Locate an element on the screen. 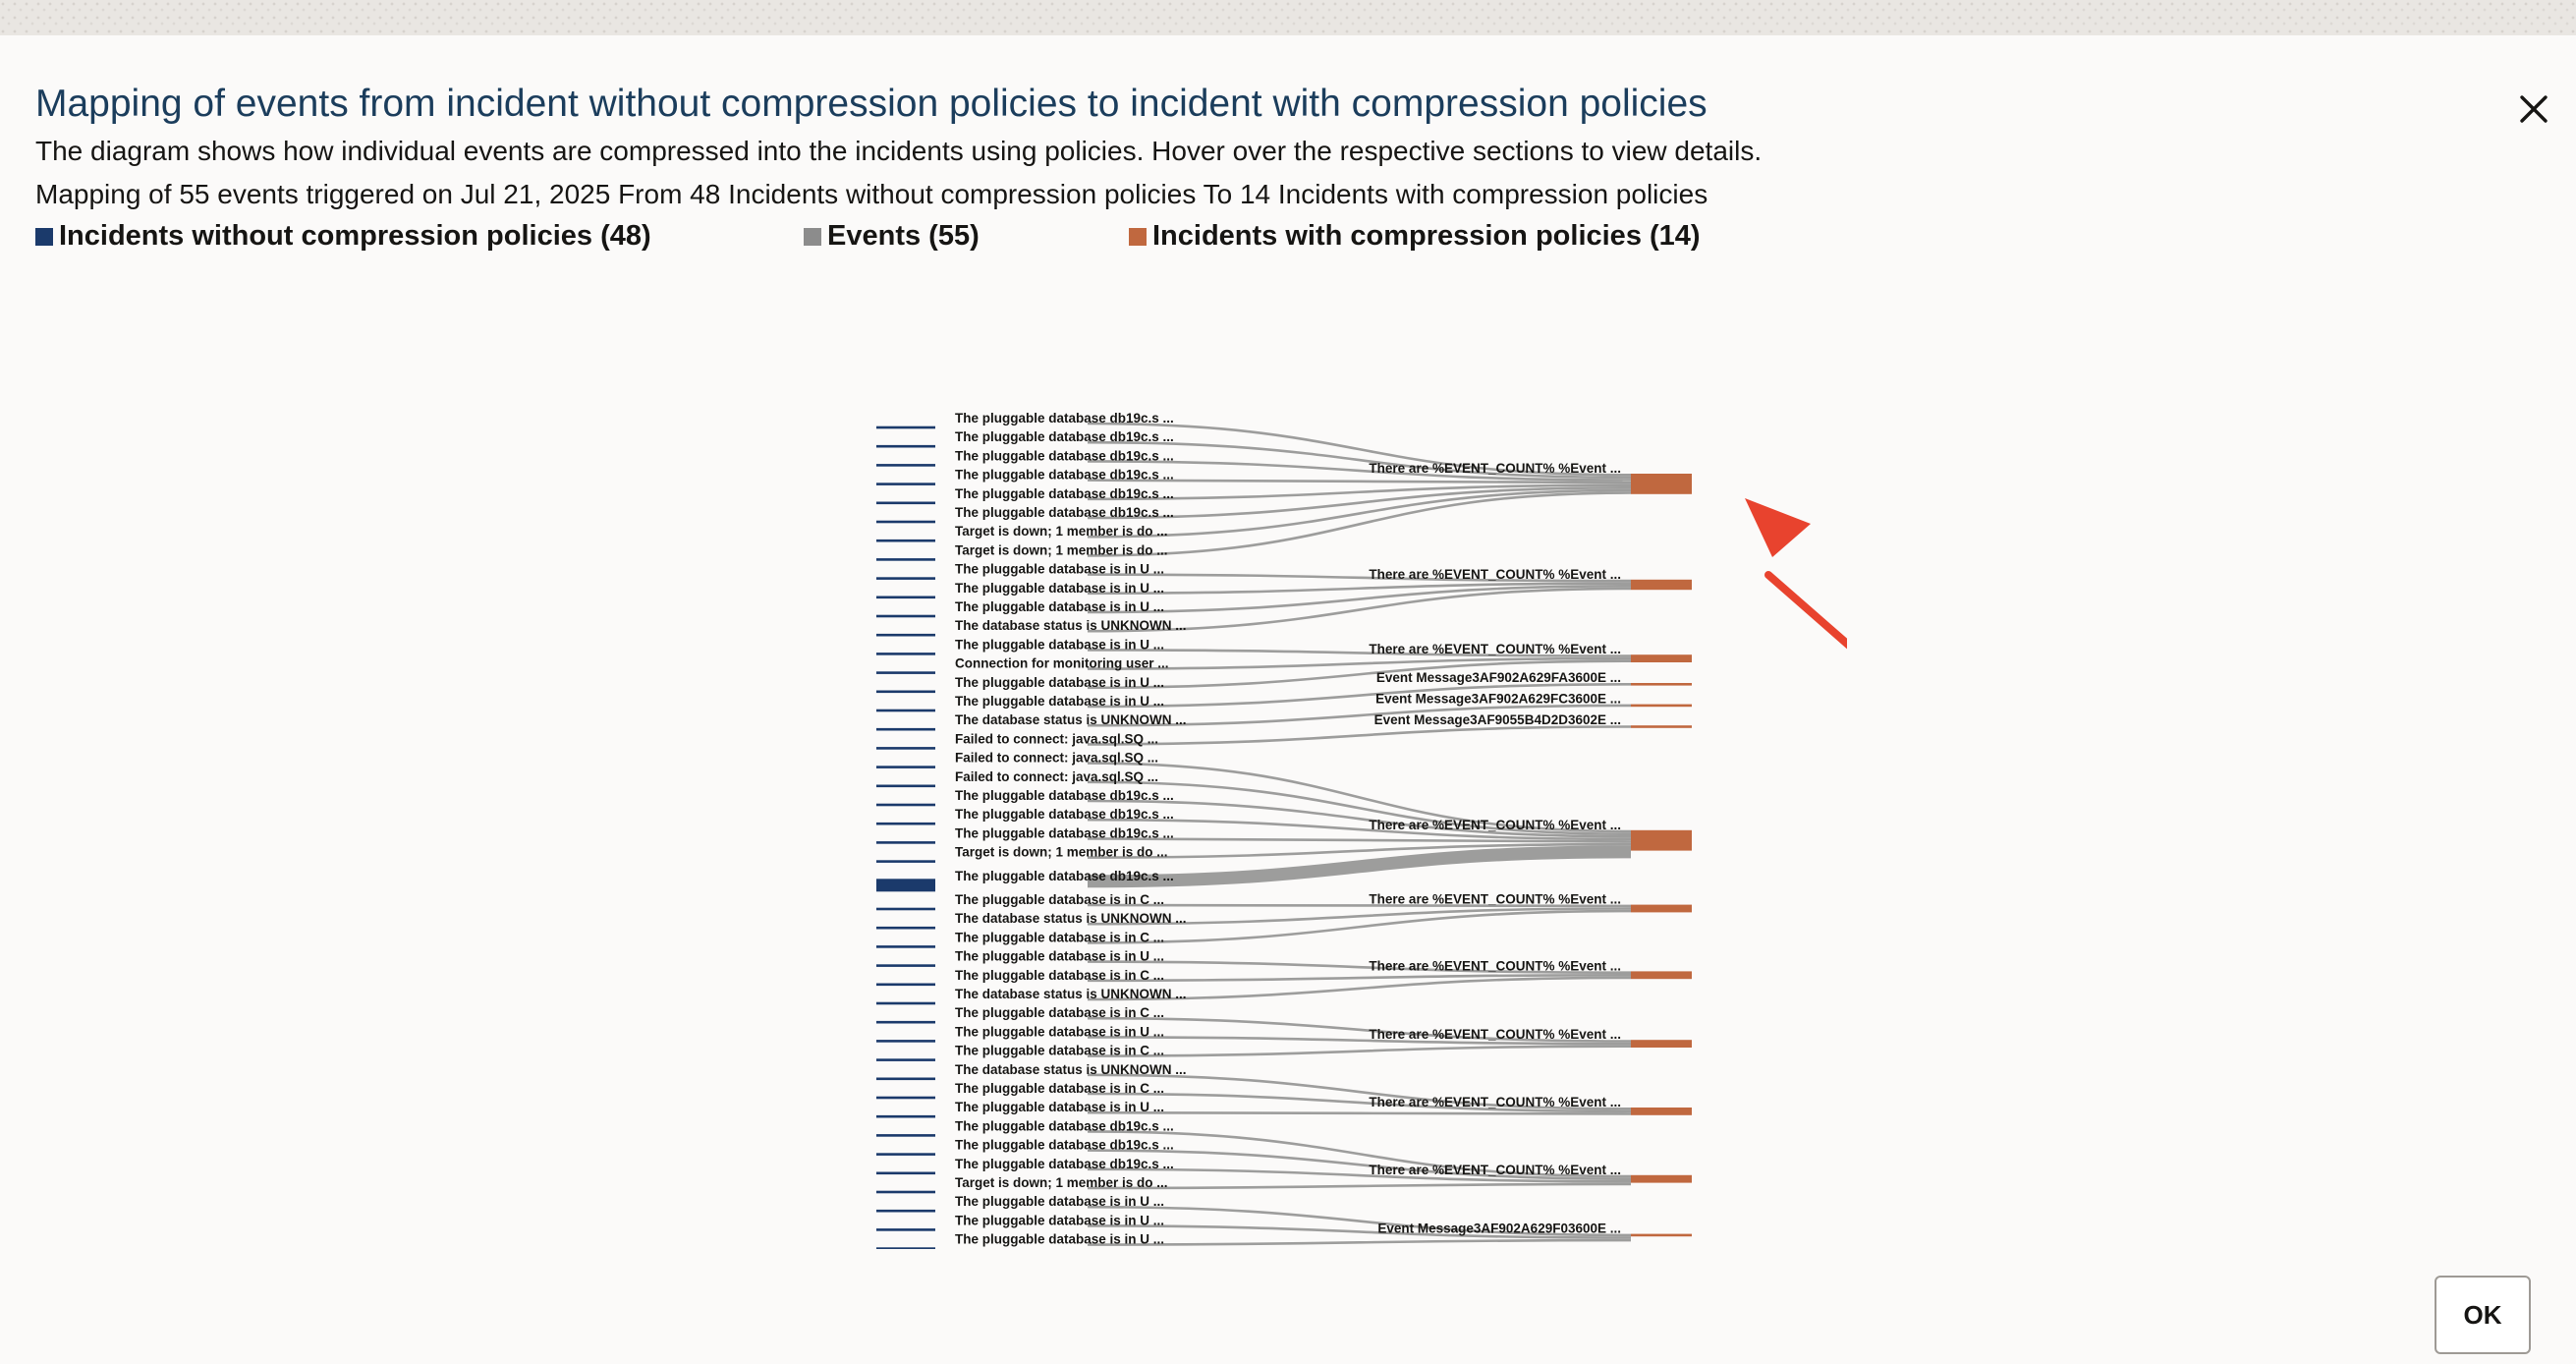 Image resolution: width=2576 pixels, height=1364 pixels. ok-button: OK is located at coordinates (2483, 1315).